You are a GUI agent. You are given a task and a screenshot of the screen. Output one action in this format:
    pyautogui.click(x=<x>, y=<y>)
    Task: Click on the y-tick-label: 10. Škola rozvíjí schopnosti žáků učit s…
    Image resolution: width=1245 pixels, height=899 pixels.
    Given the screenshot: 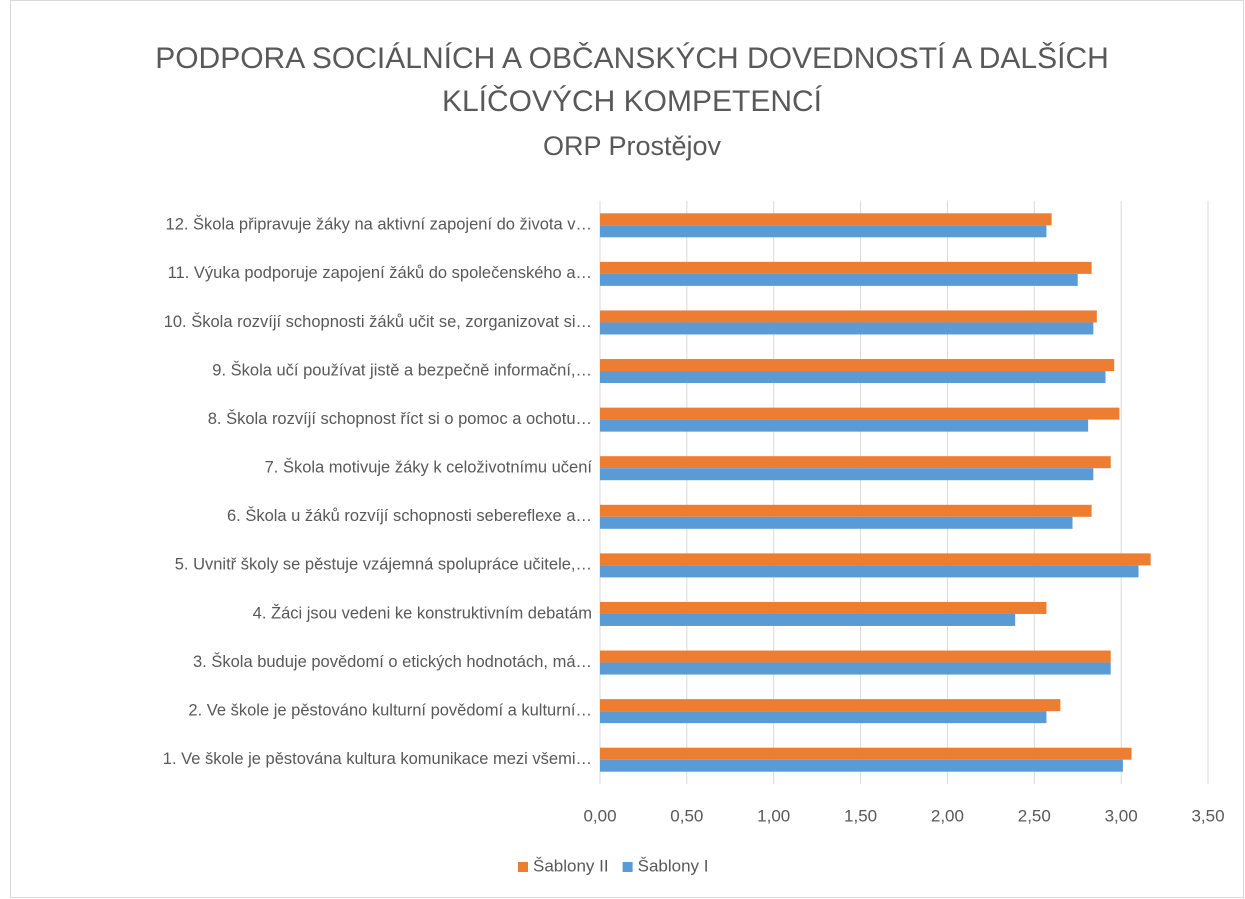 What is the action you would take?
    pyautogui.click(x=378, y=321)
    